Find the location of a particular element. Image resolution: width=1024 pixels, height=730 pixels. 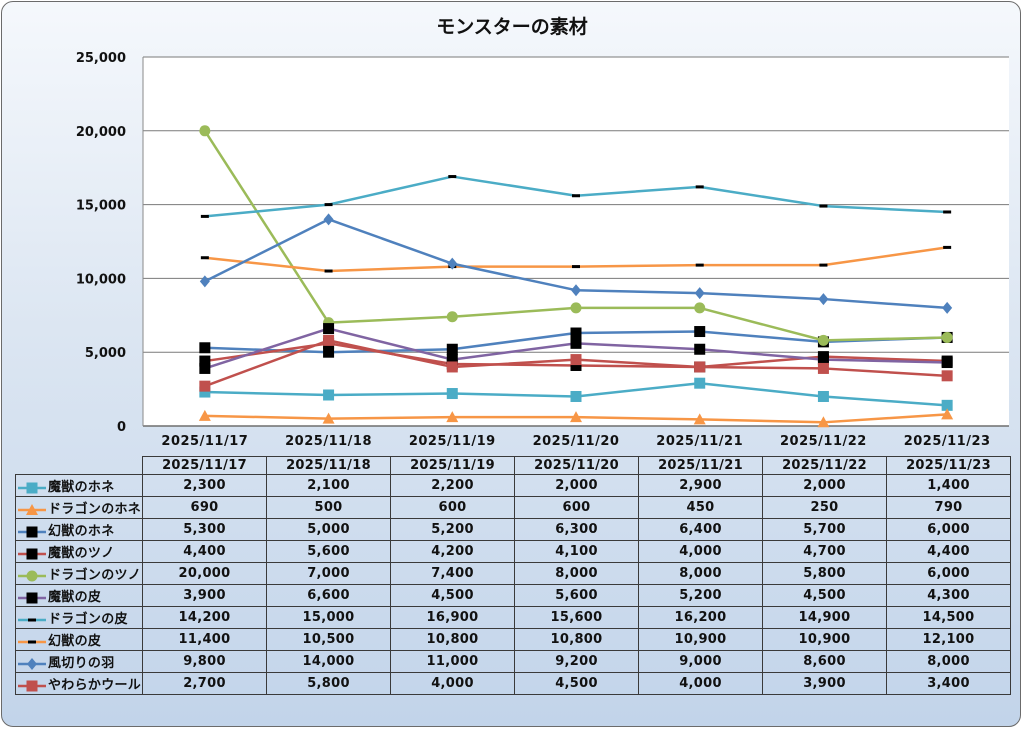

table-header-cell: 2025/11/18 is located at coordinates (328, 465).